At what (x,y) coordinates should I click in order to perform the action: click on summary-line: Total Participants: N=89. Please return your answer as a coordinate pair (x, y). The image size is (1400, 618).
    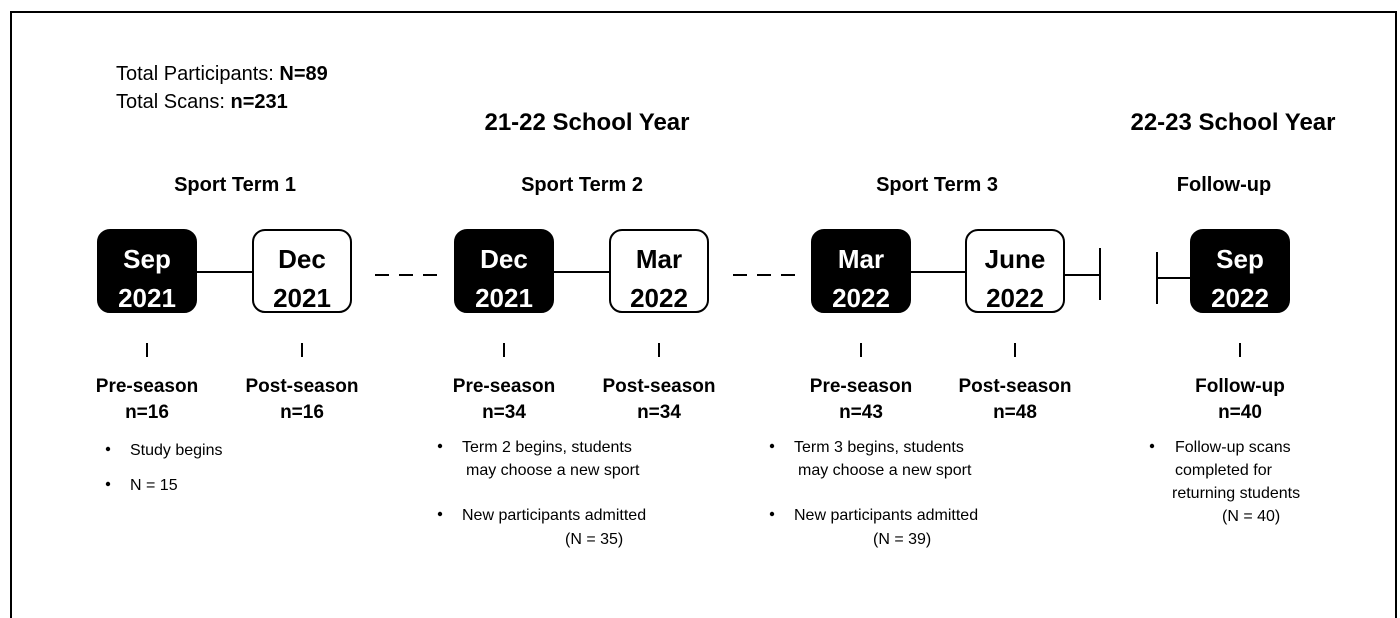
    Looking at the image, I should click on (222, 74).